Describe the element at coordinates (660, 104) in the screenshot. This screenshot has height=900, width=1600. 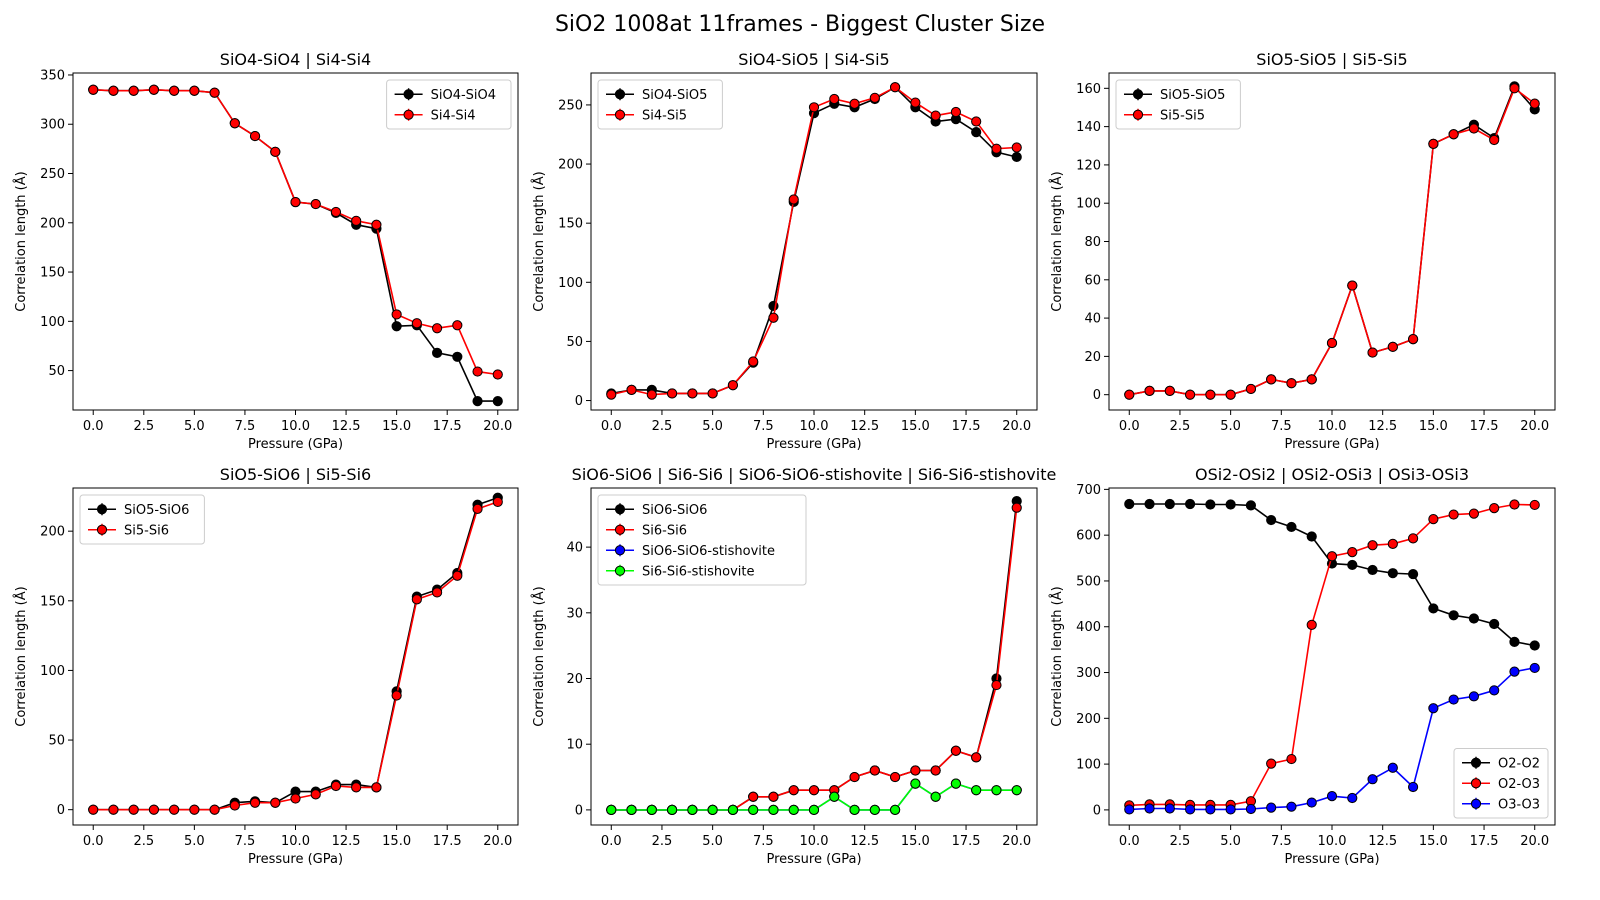
I see `legend: SiO4-SiO5 Si4-Si5` at that location.